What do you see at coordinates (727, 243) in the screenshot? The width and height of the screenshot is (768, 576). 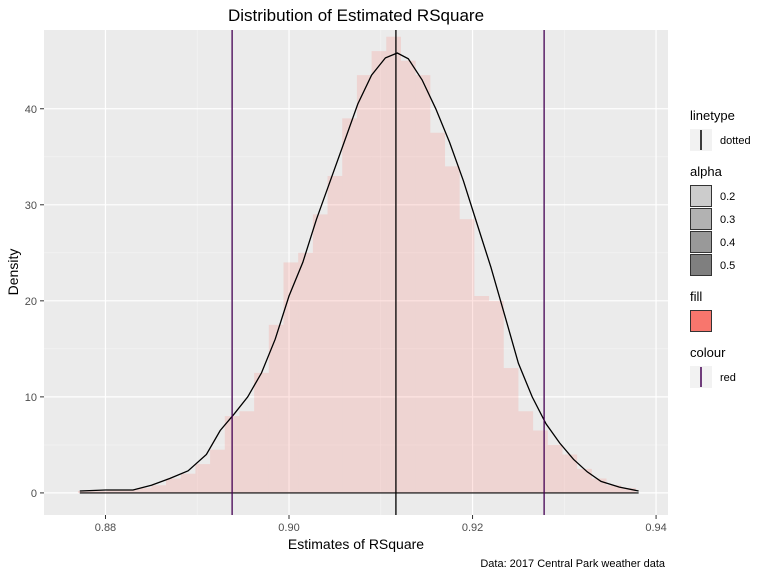 I see `legend-label: 0.4` at bounding box center [727, 243].